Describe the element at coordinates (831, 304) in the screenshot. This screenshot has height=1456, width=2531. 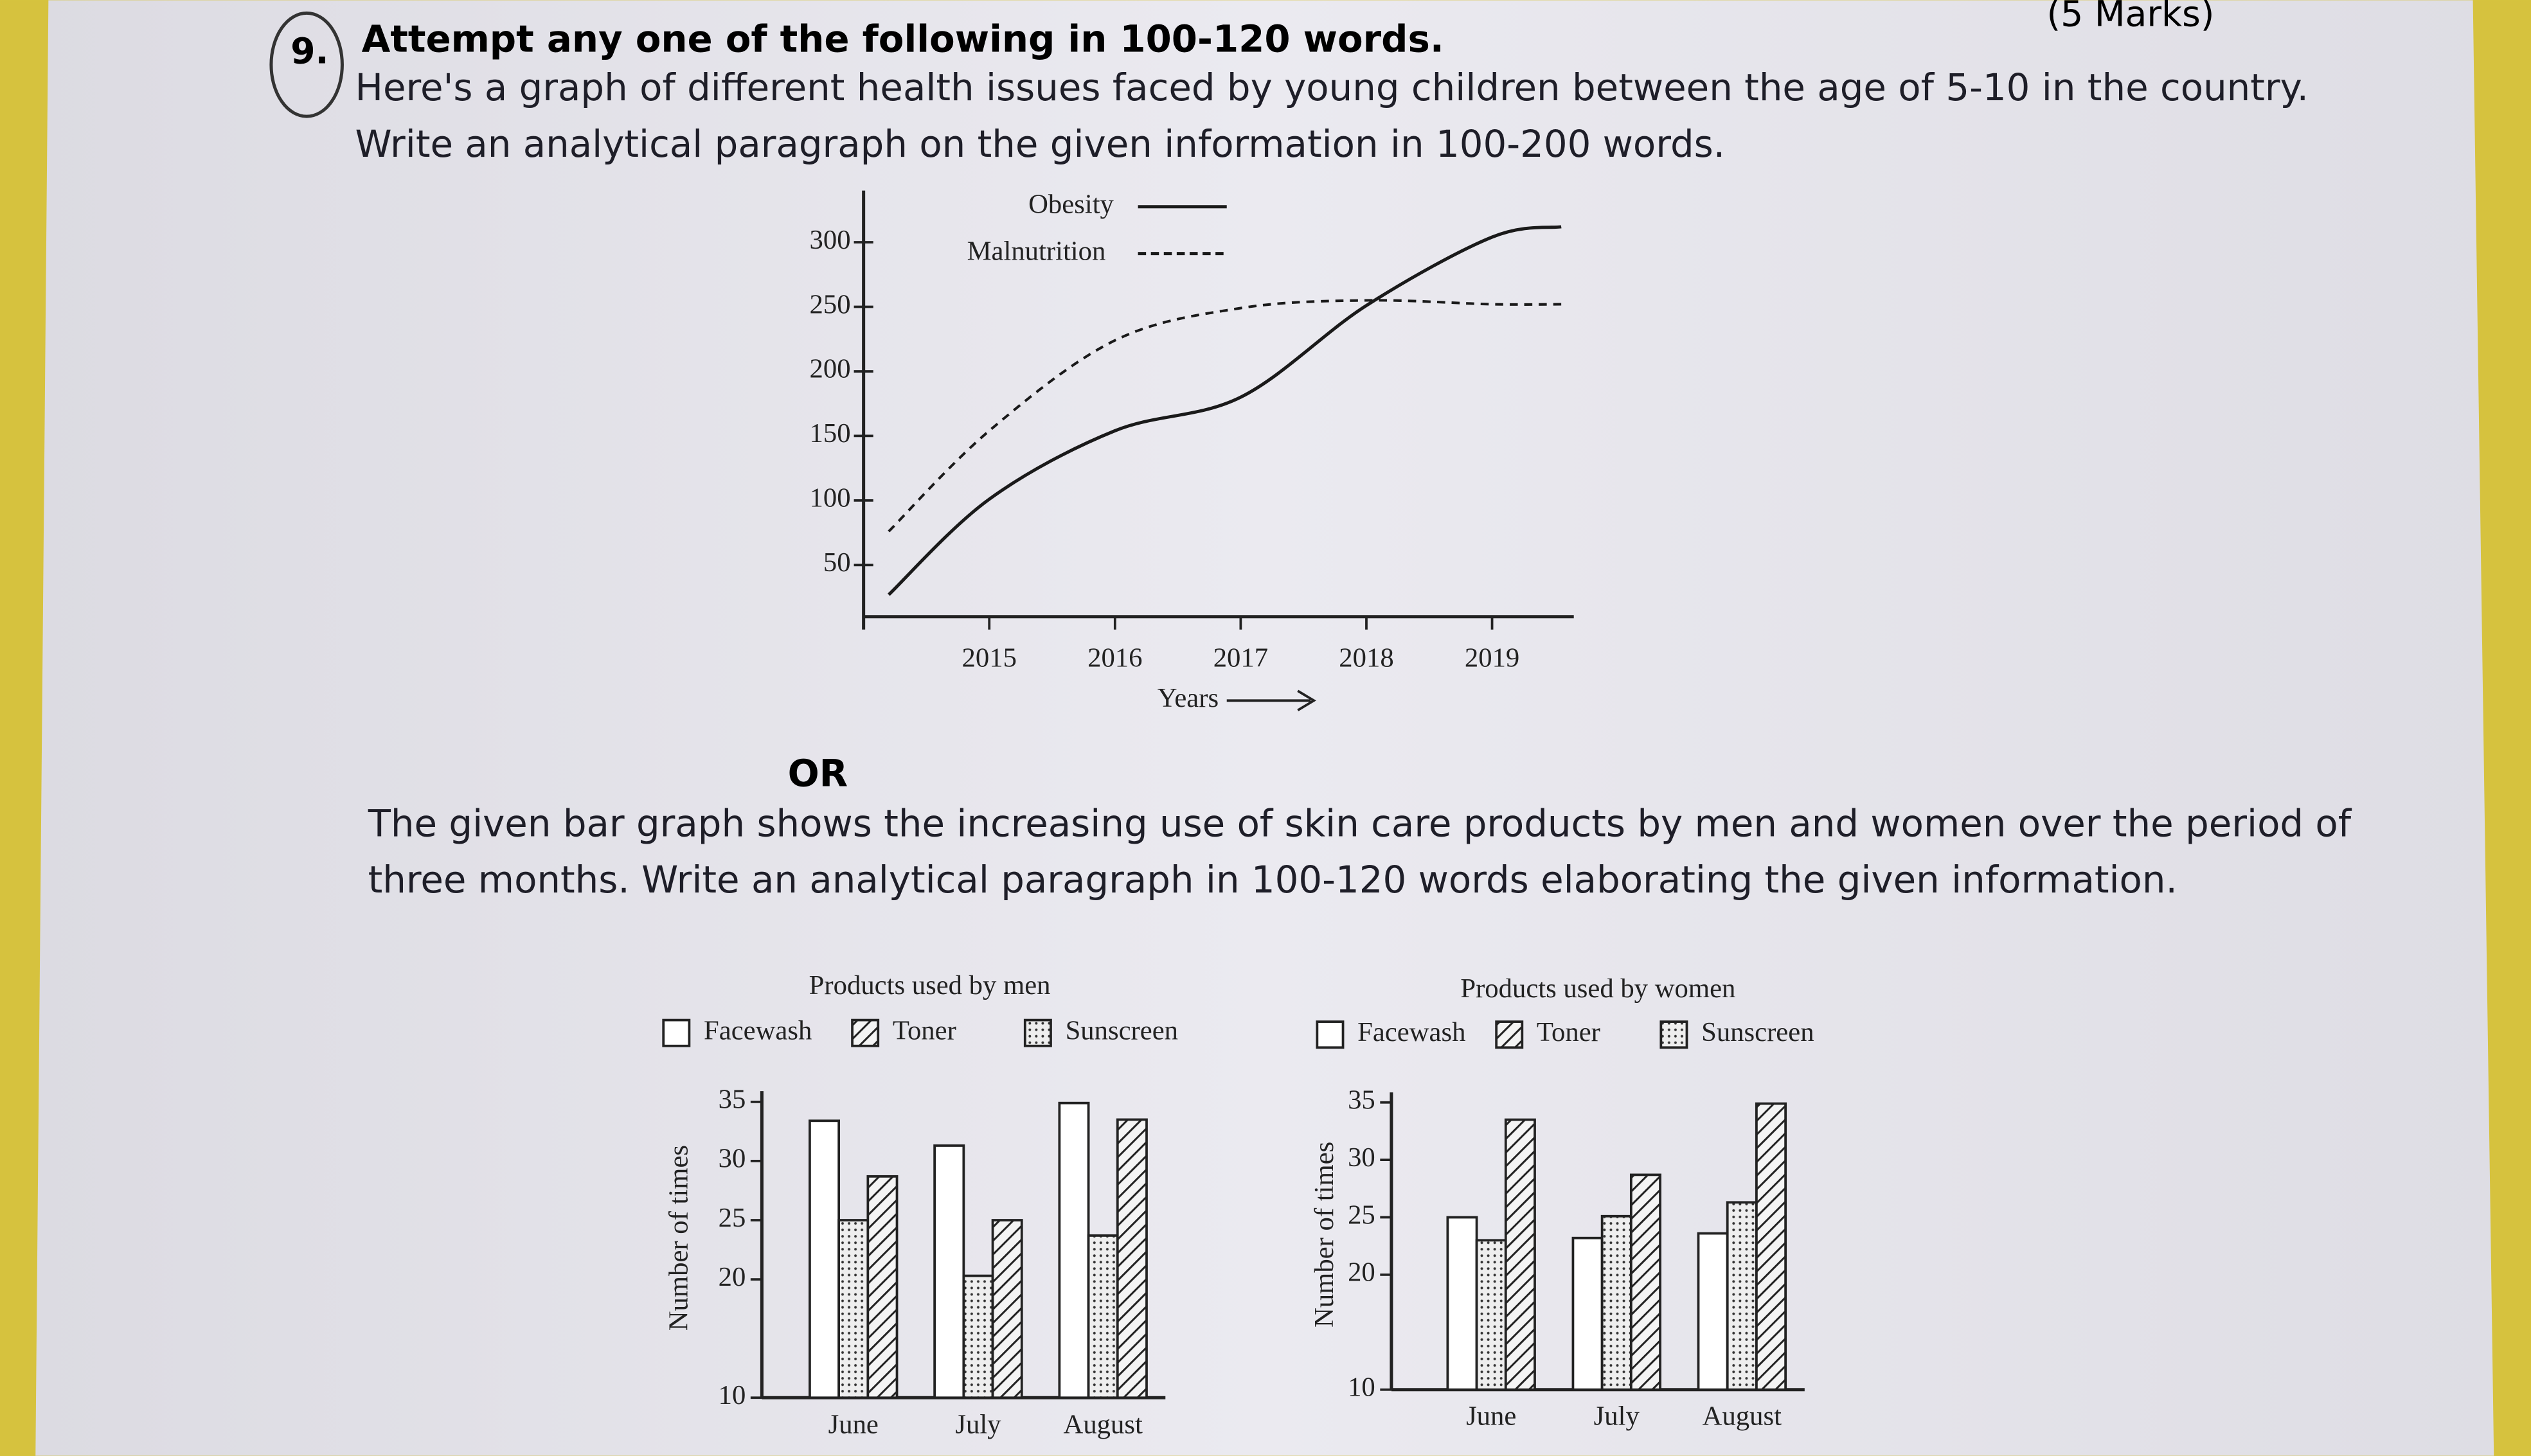
I see `y-tick-label: 250` at that location.